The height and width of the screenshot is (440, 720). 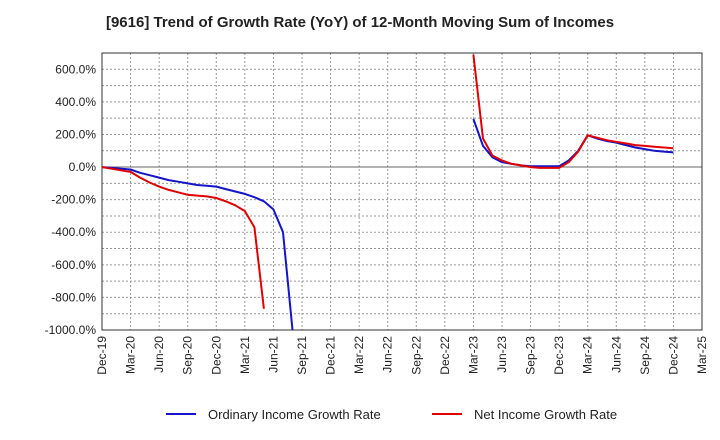 What do you see at coordinates (445, 355) in the screenshot?
I see `x-tick-label: Dec-22` at bounding box center [445, 355].